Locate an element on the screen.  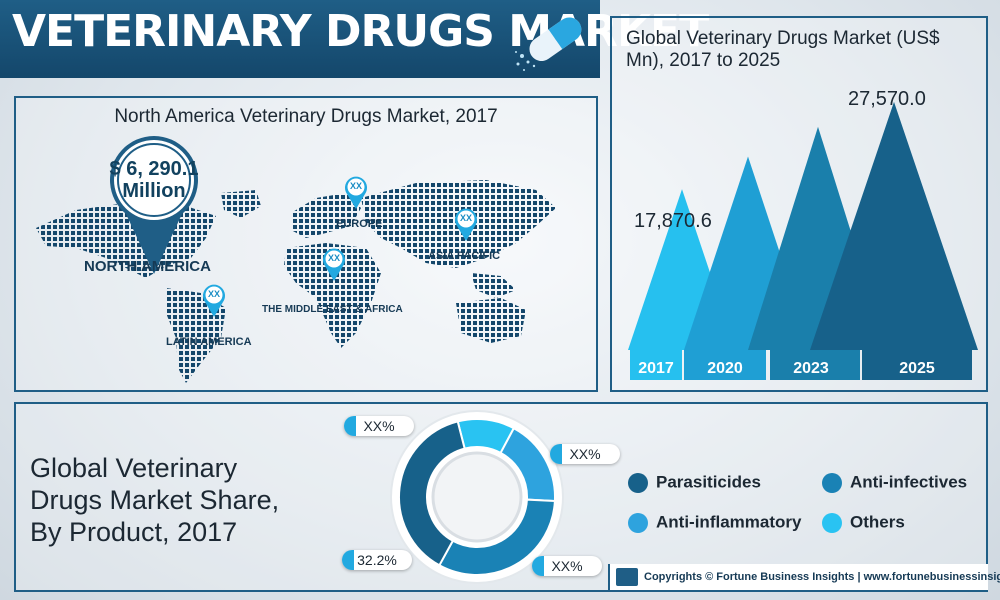
percent-label-3: XX% is located at coordinates (567, 566).